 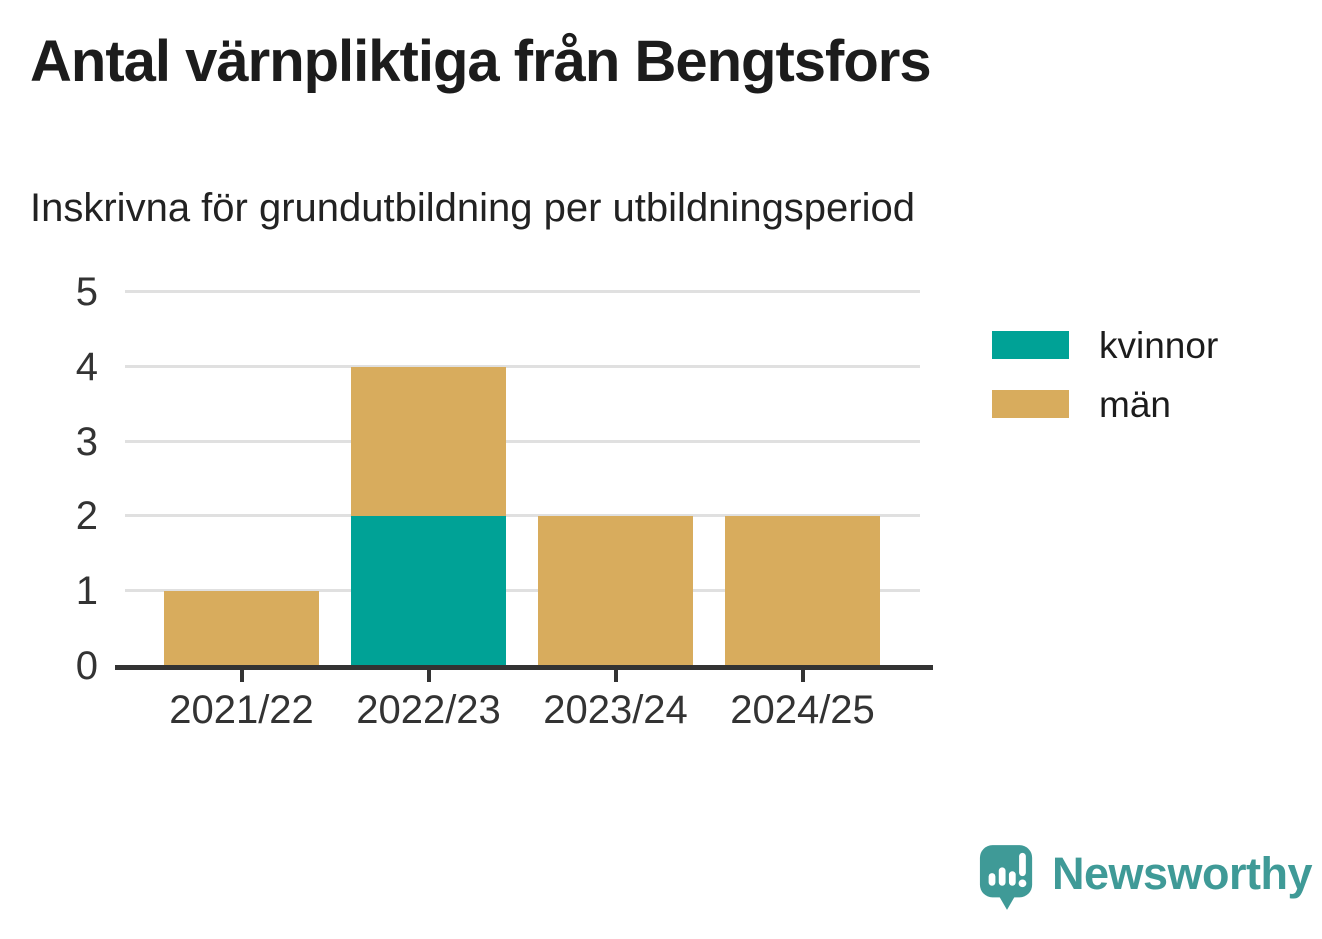 I want to click on y-tick-label-4: 4, so click(x=86, y=366).